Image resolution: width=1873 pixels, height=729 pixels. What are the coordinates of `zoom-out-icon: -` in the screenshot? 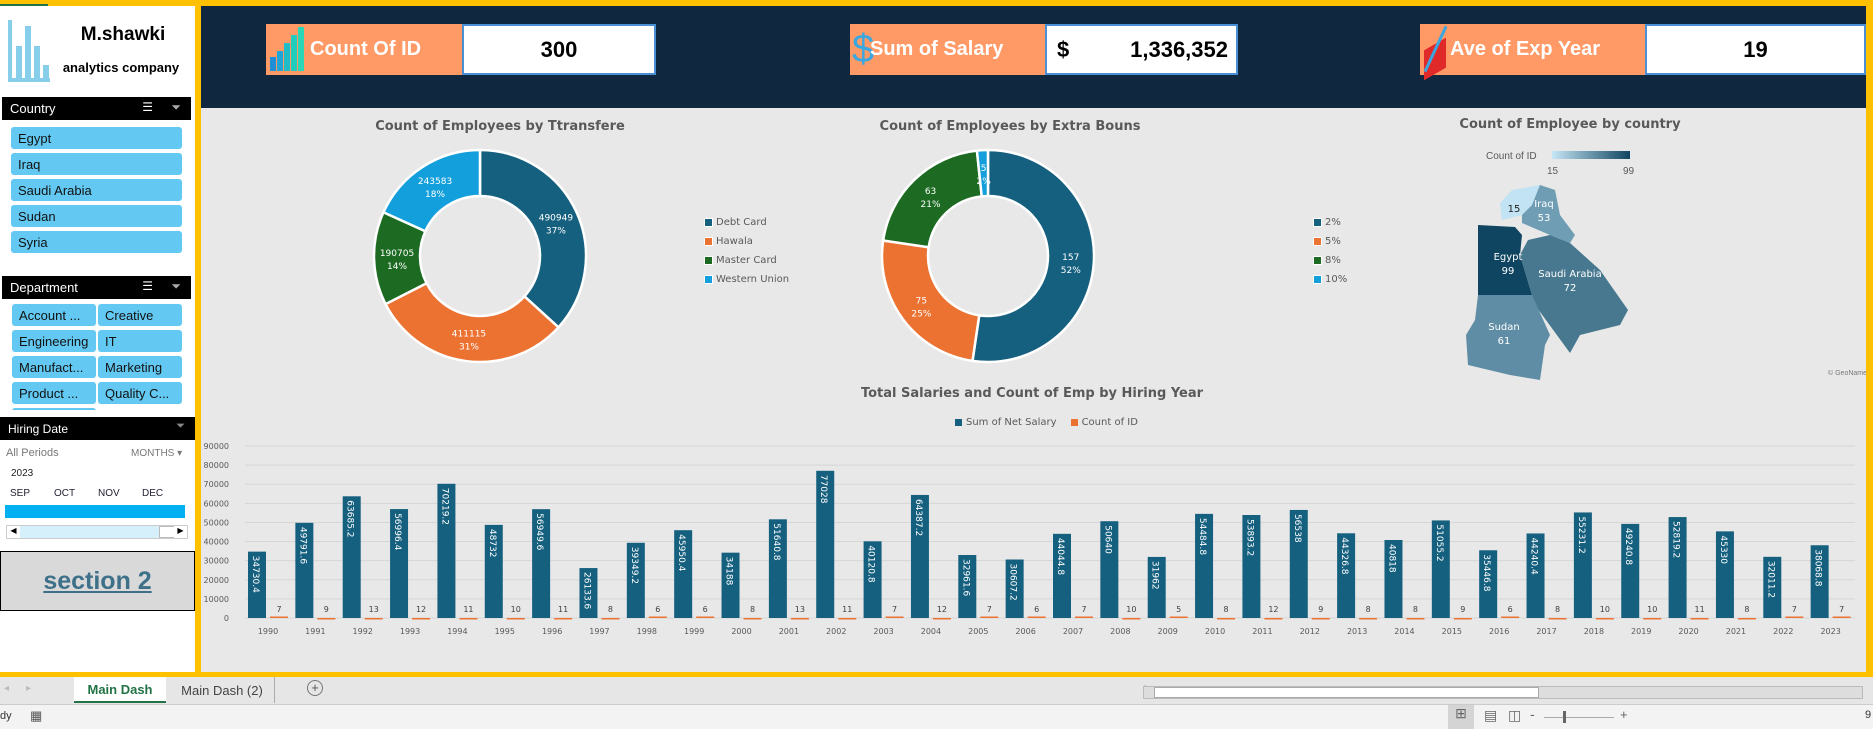 It's located at (1532, 714).